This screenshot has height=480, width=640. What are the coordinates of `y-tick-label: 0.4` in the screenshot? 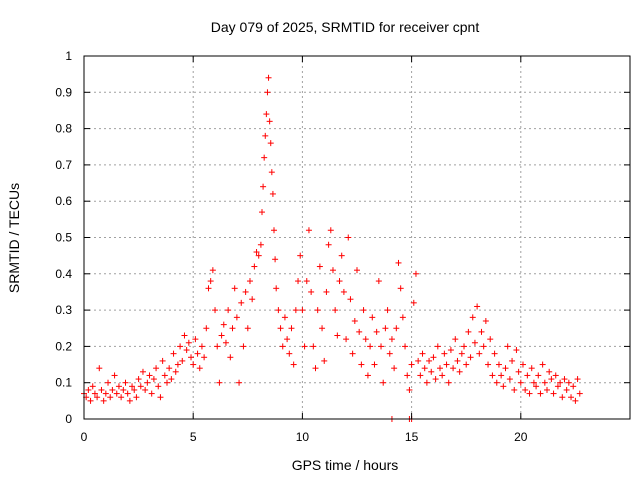 It's located at (63, 274).